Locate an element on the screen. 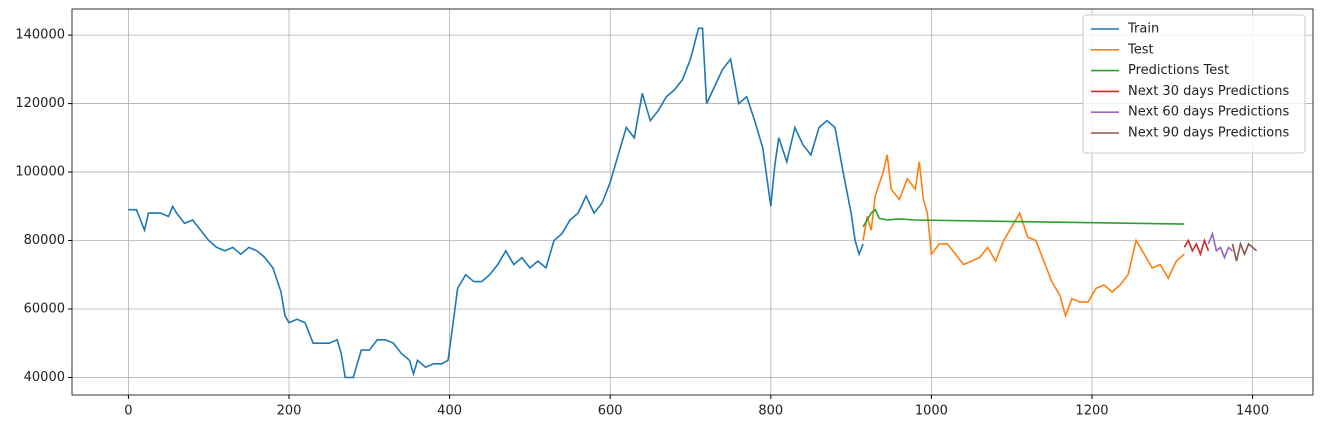 This screenshot has height=428, width=1322. legend-label: Train is located at coordinates (1143, 29).